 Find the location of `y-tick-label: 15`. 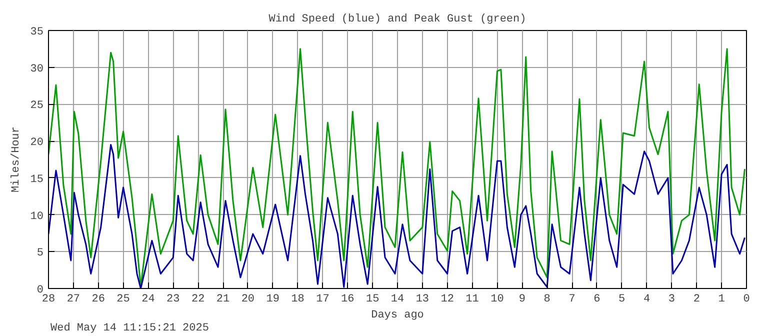

y-tick-label: 15 is located at coordinates (37, 180).